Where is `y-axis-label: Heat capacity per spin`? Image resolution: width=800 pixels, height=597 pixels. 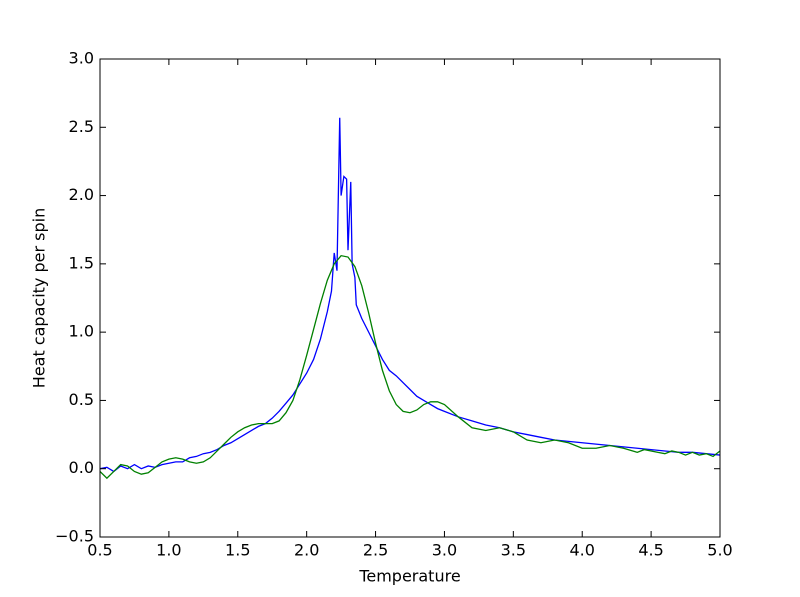
y-axis-label: Heat capacity per spin is located at coordinates (39, 298).